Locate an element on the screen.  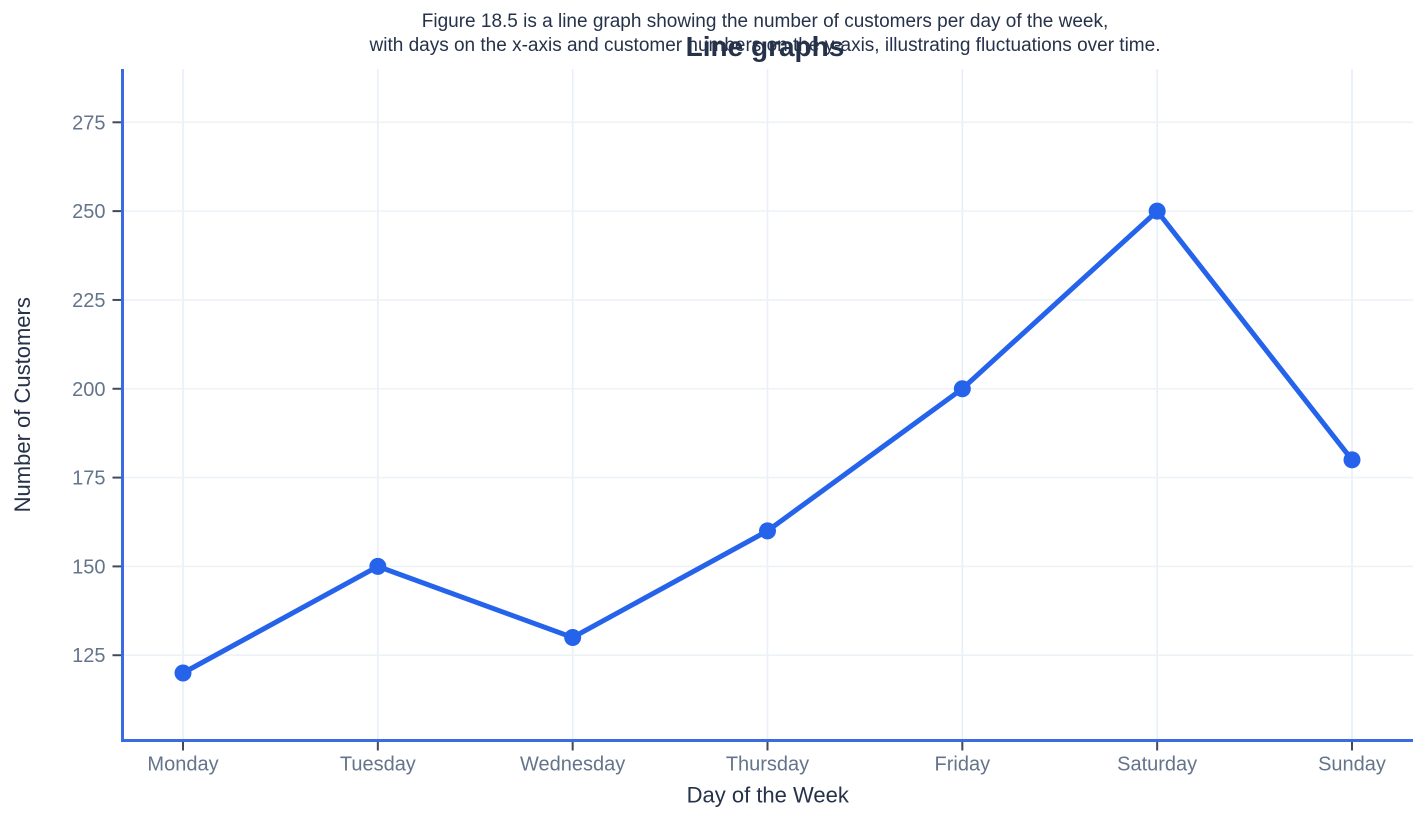
y-tick-label: 200 is located at coordinates (88, 390).